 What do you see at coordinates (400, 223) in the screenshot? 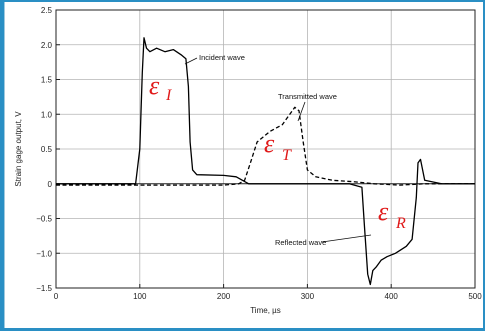
I see `svg-text: R` at bounding box center [400, 223].